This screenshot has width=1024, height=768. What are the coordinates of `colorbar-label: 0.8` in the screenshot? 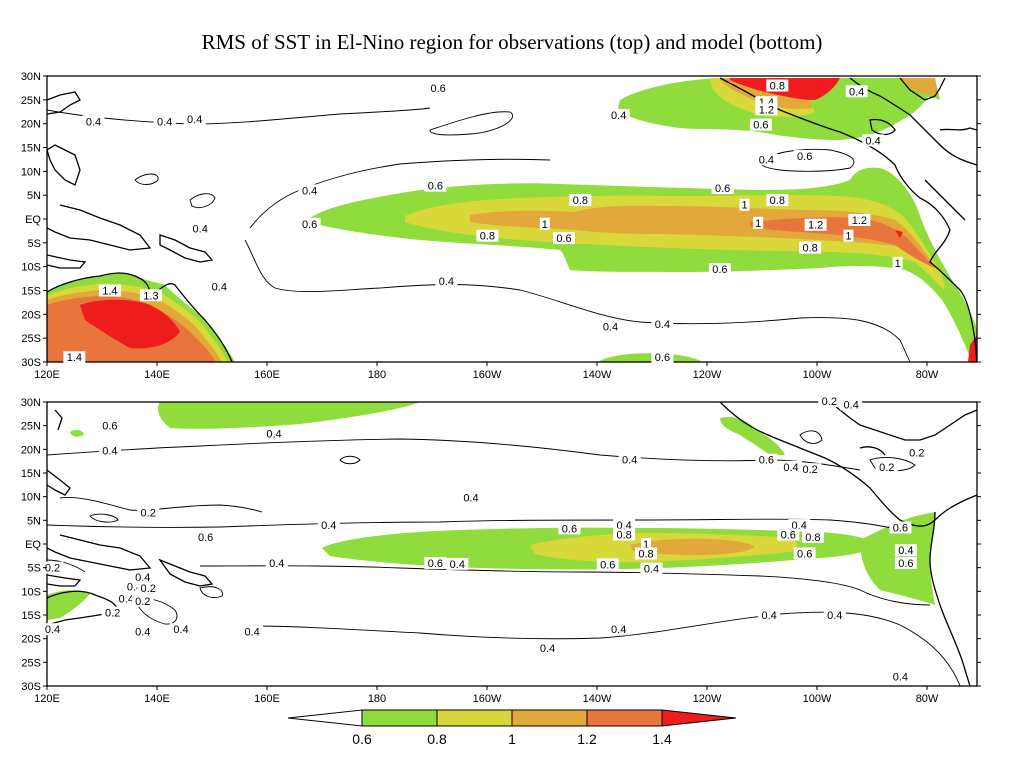 It's located at (437, 739).